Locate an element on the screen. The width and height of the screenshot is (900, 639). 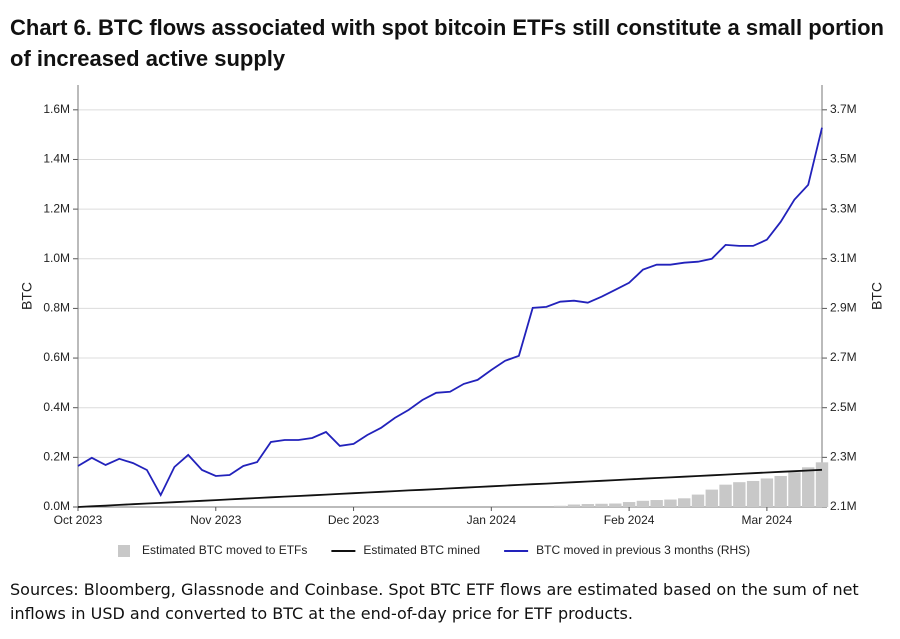
x-tick-label: Dec 2023 is located at coordinates (354, 520).